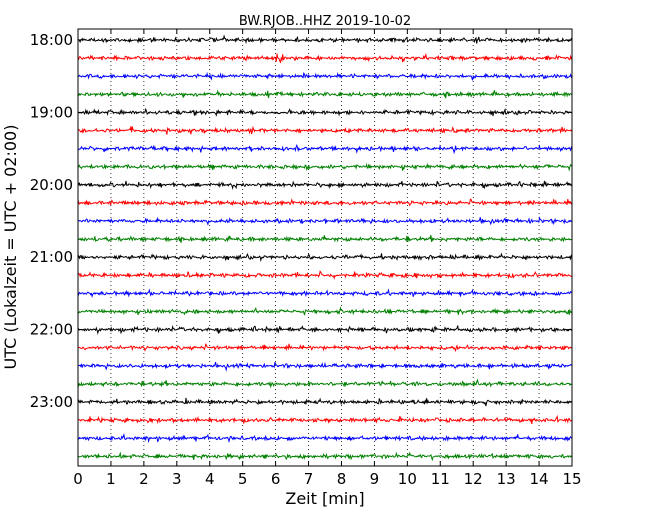  What do you see at coordinates (10, 247) in the screenshot?
I see `y-axis-label: UTC (Lokalzeit = UTC + 02:00)` at bounding box center [10, 247].